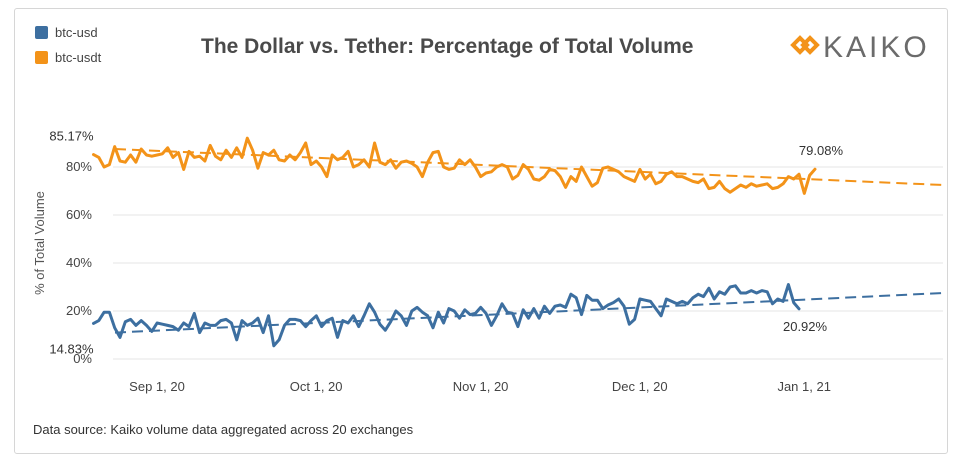 The image size is (958, 461). I want to click on y-tick-labels: 0% 20% 40% 60% 80%, so click(79, 262).